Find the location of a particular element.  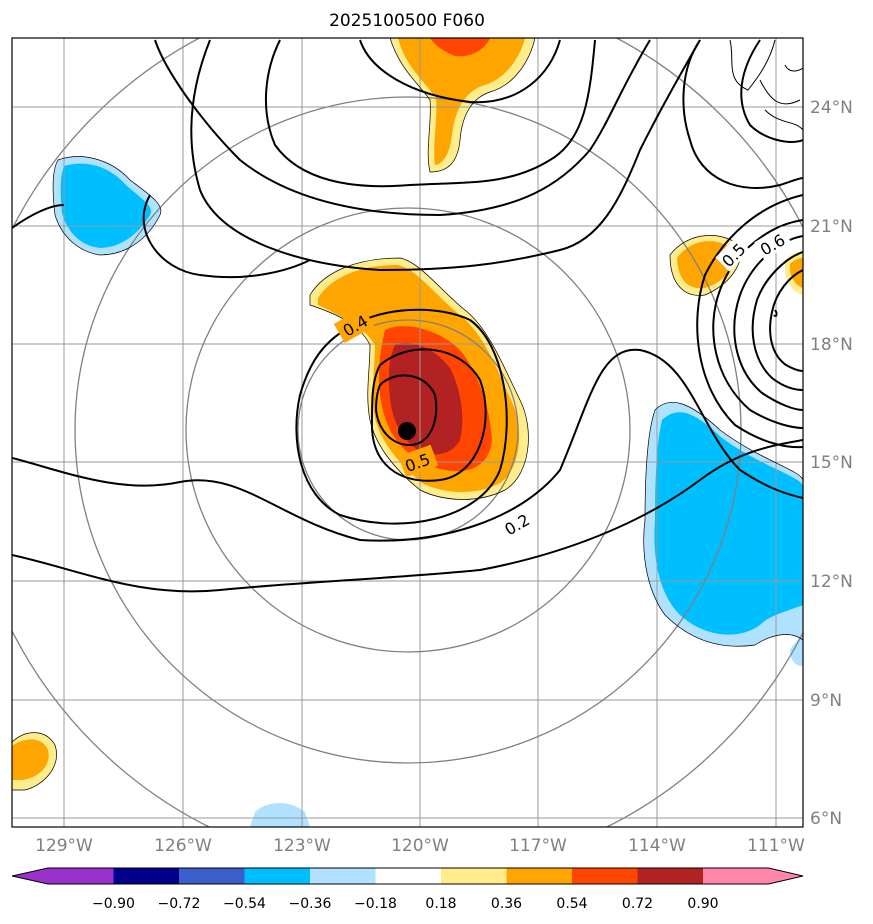

lon-label: 114°W is located at coordinates (657, 846).